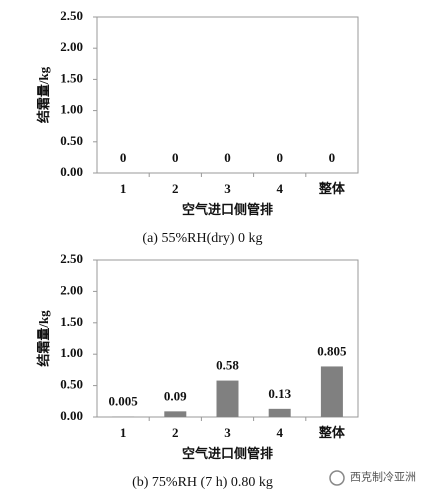  I want to click on caption: (b) 75%RH (7 h) 0.80 kg, so click(202, 482).